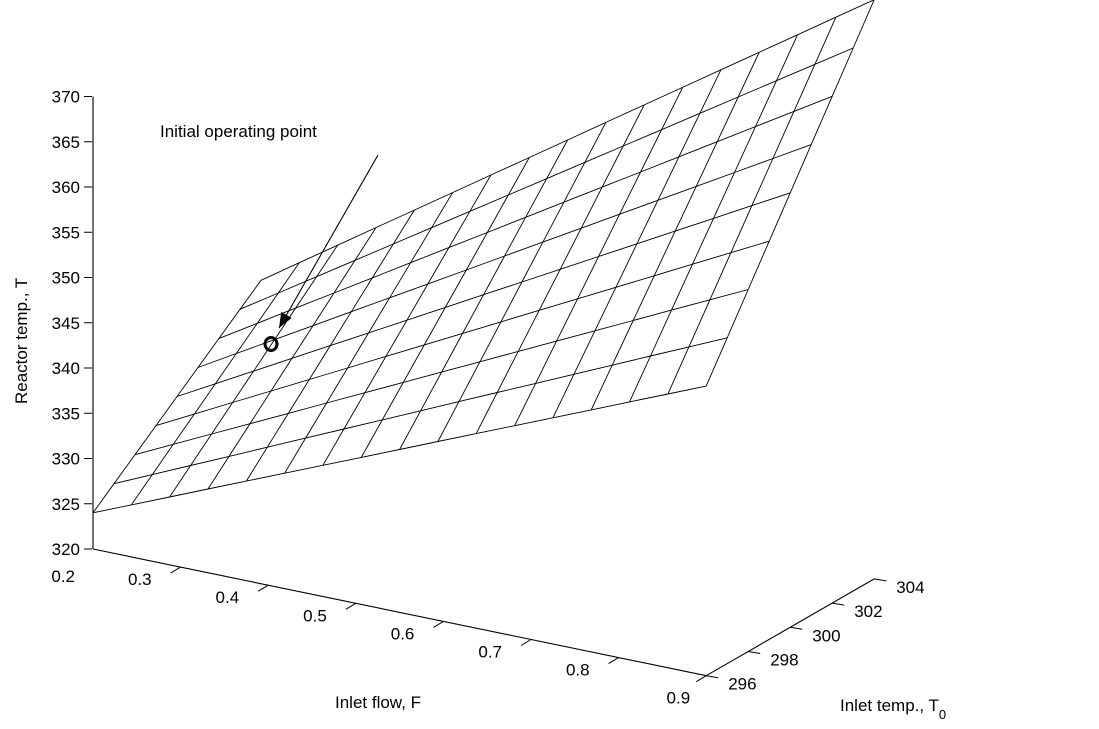 The width and height of the screenshot is (1099, 729). What do you see at coordinates (21, 341) in the screenshot?
I see `z-axis-title: Reactor temp., T` at bounding box center [21, 341].